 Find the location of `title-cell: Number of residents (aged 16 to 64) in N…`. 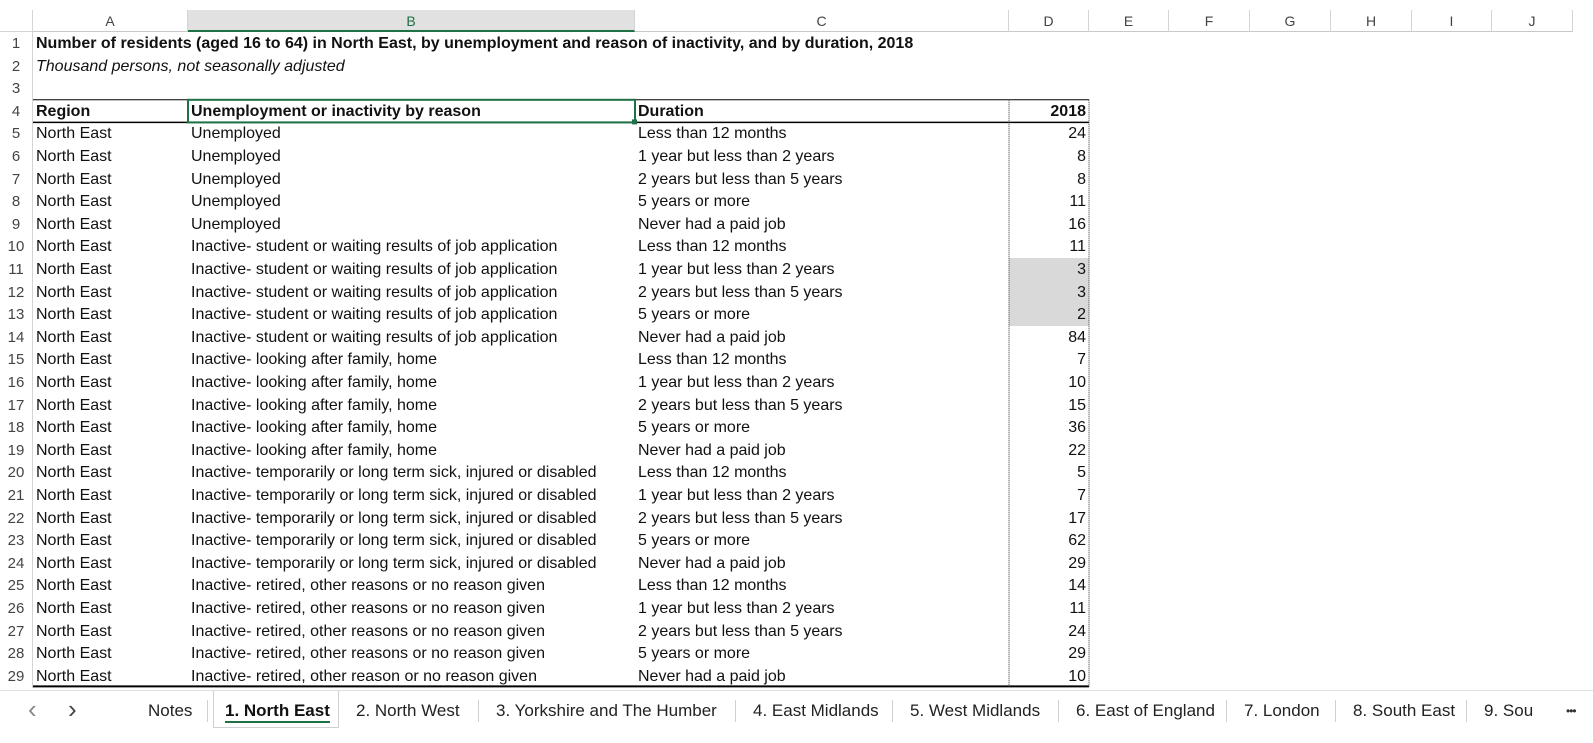

title-cell: Number of residents (aged 16 to 64) in N… is located at coordinates (475, 43).